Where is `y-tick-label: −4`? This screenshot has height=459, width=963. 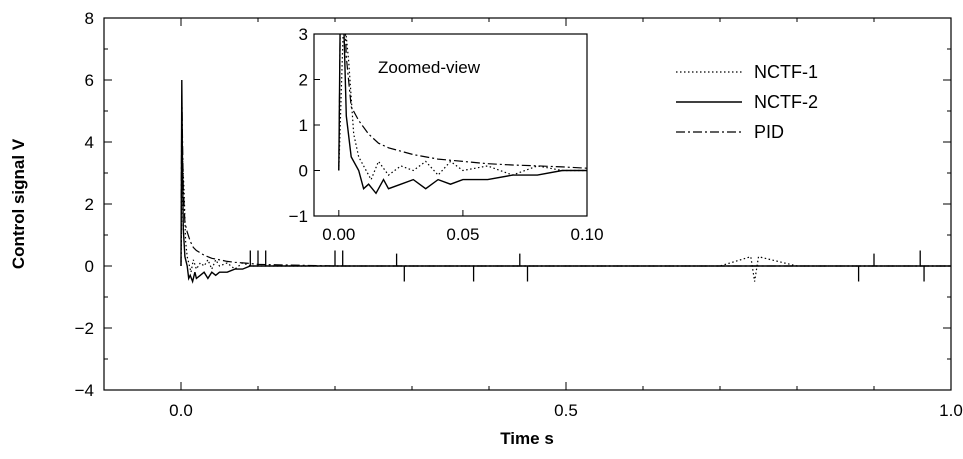 y-tick-label: −4 is located at coordinates (84, 390).